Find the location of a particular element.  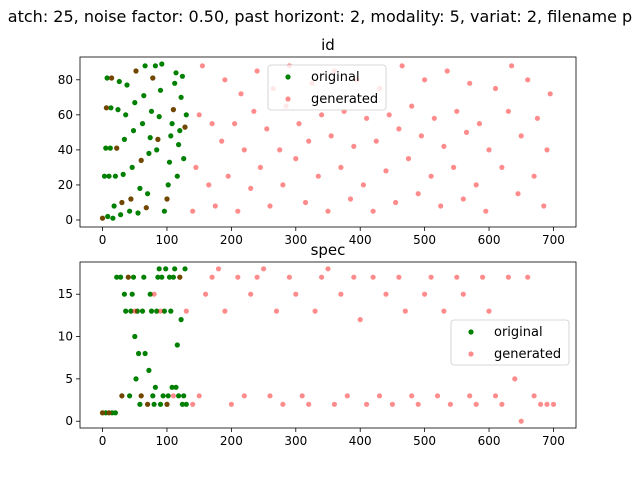

x-tick-label: 100 is located at coordinates (167, 240).